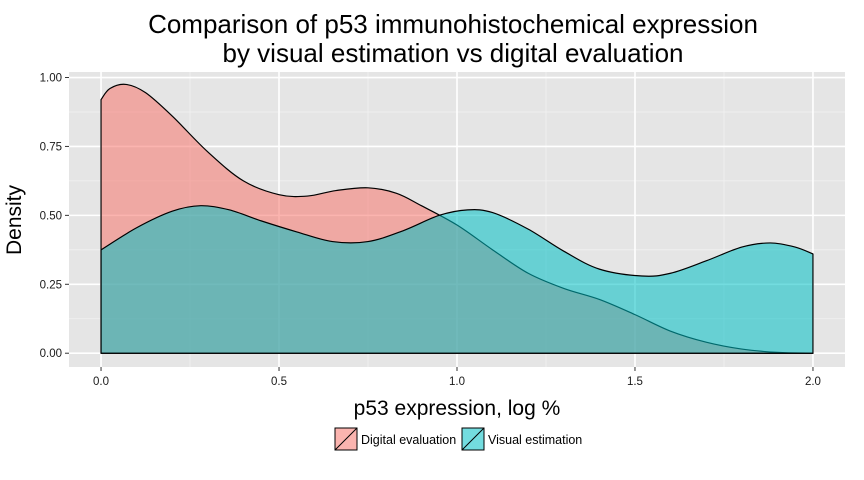 The height and width of the screenshot is (480, 864). What do you see at coordinates (101, 382) in the screenshot?
I see `x-tick-label: 0.0` at bounding box center [101, 382].